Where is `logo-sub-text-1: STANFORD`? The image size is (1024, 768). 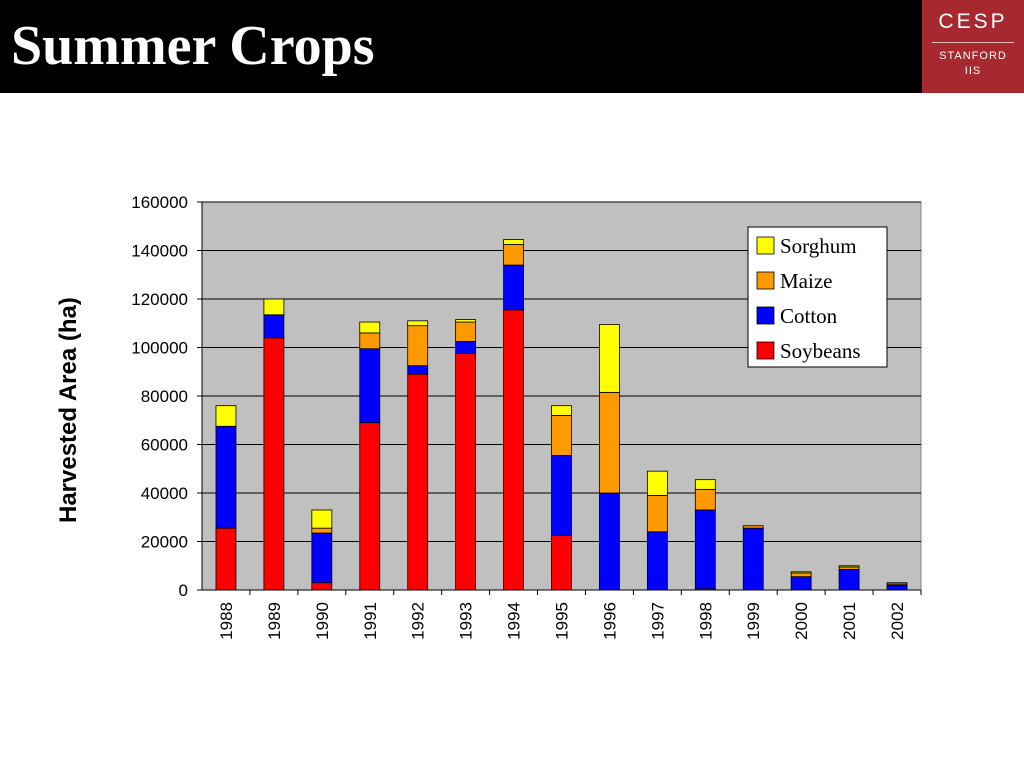 logo-sub-text-1: STANFORD is located at coordinates (973, 56).